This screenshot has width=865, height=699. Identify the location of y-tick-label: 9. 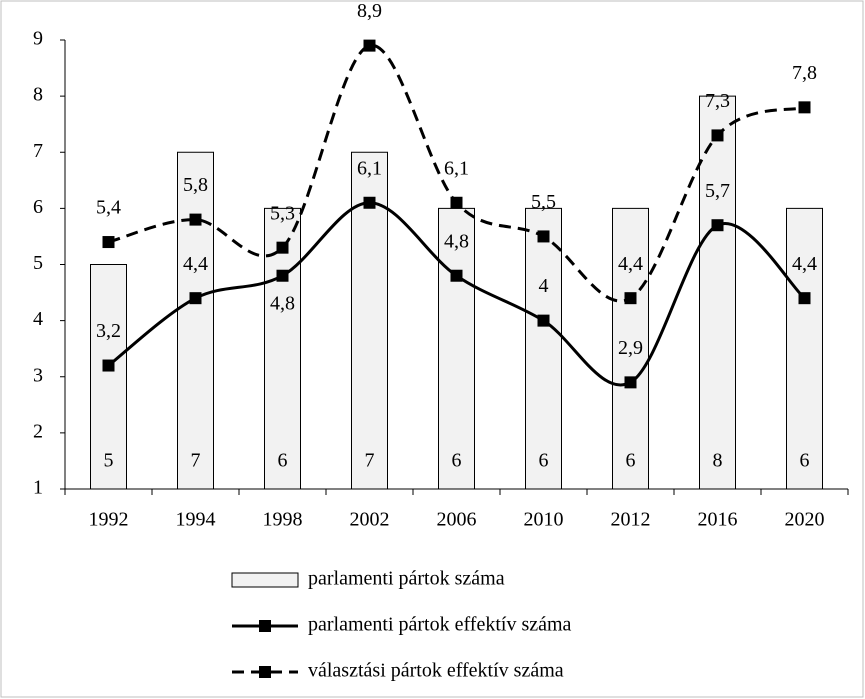
(38, 39).